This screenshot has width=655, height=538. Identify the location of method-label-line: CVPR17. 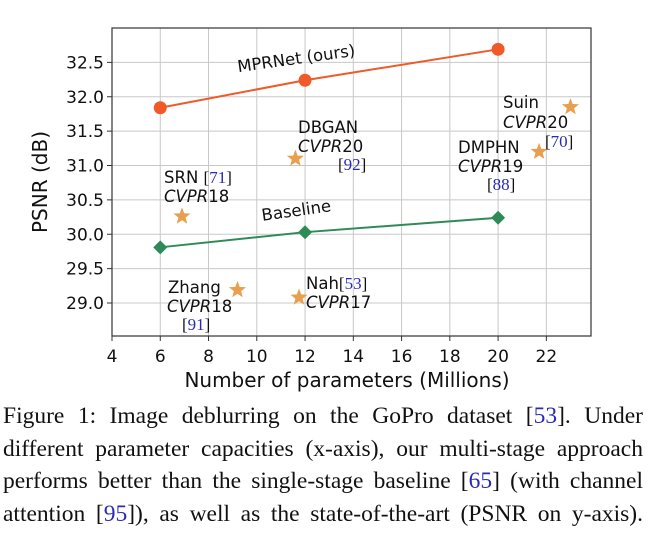
(338, 302).